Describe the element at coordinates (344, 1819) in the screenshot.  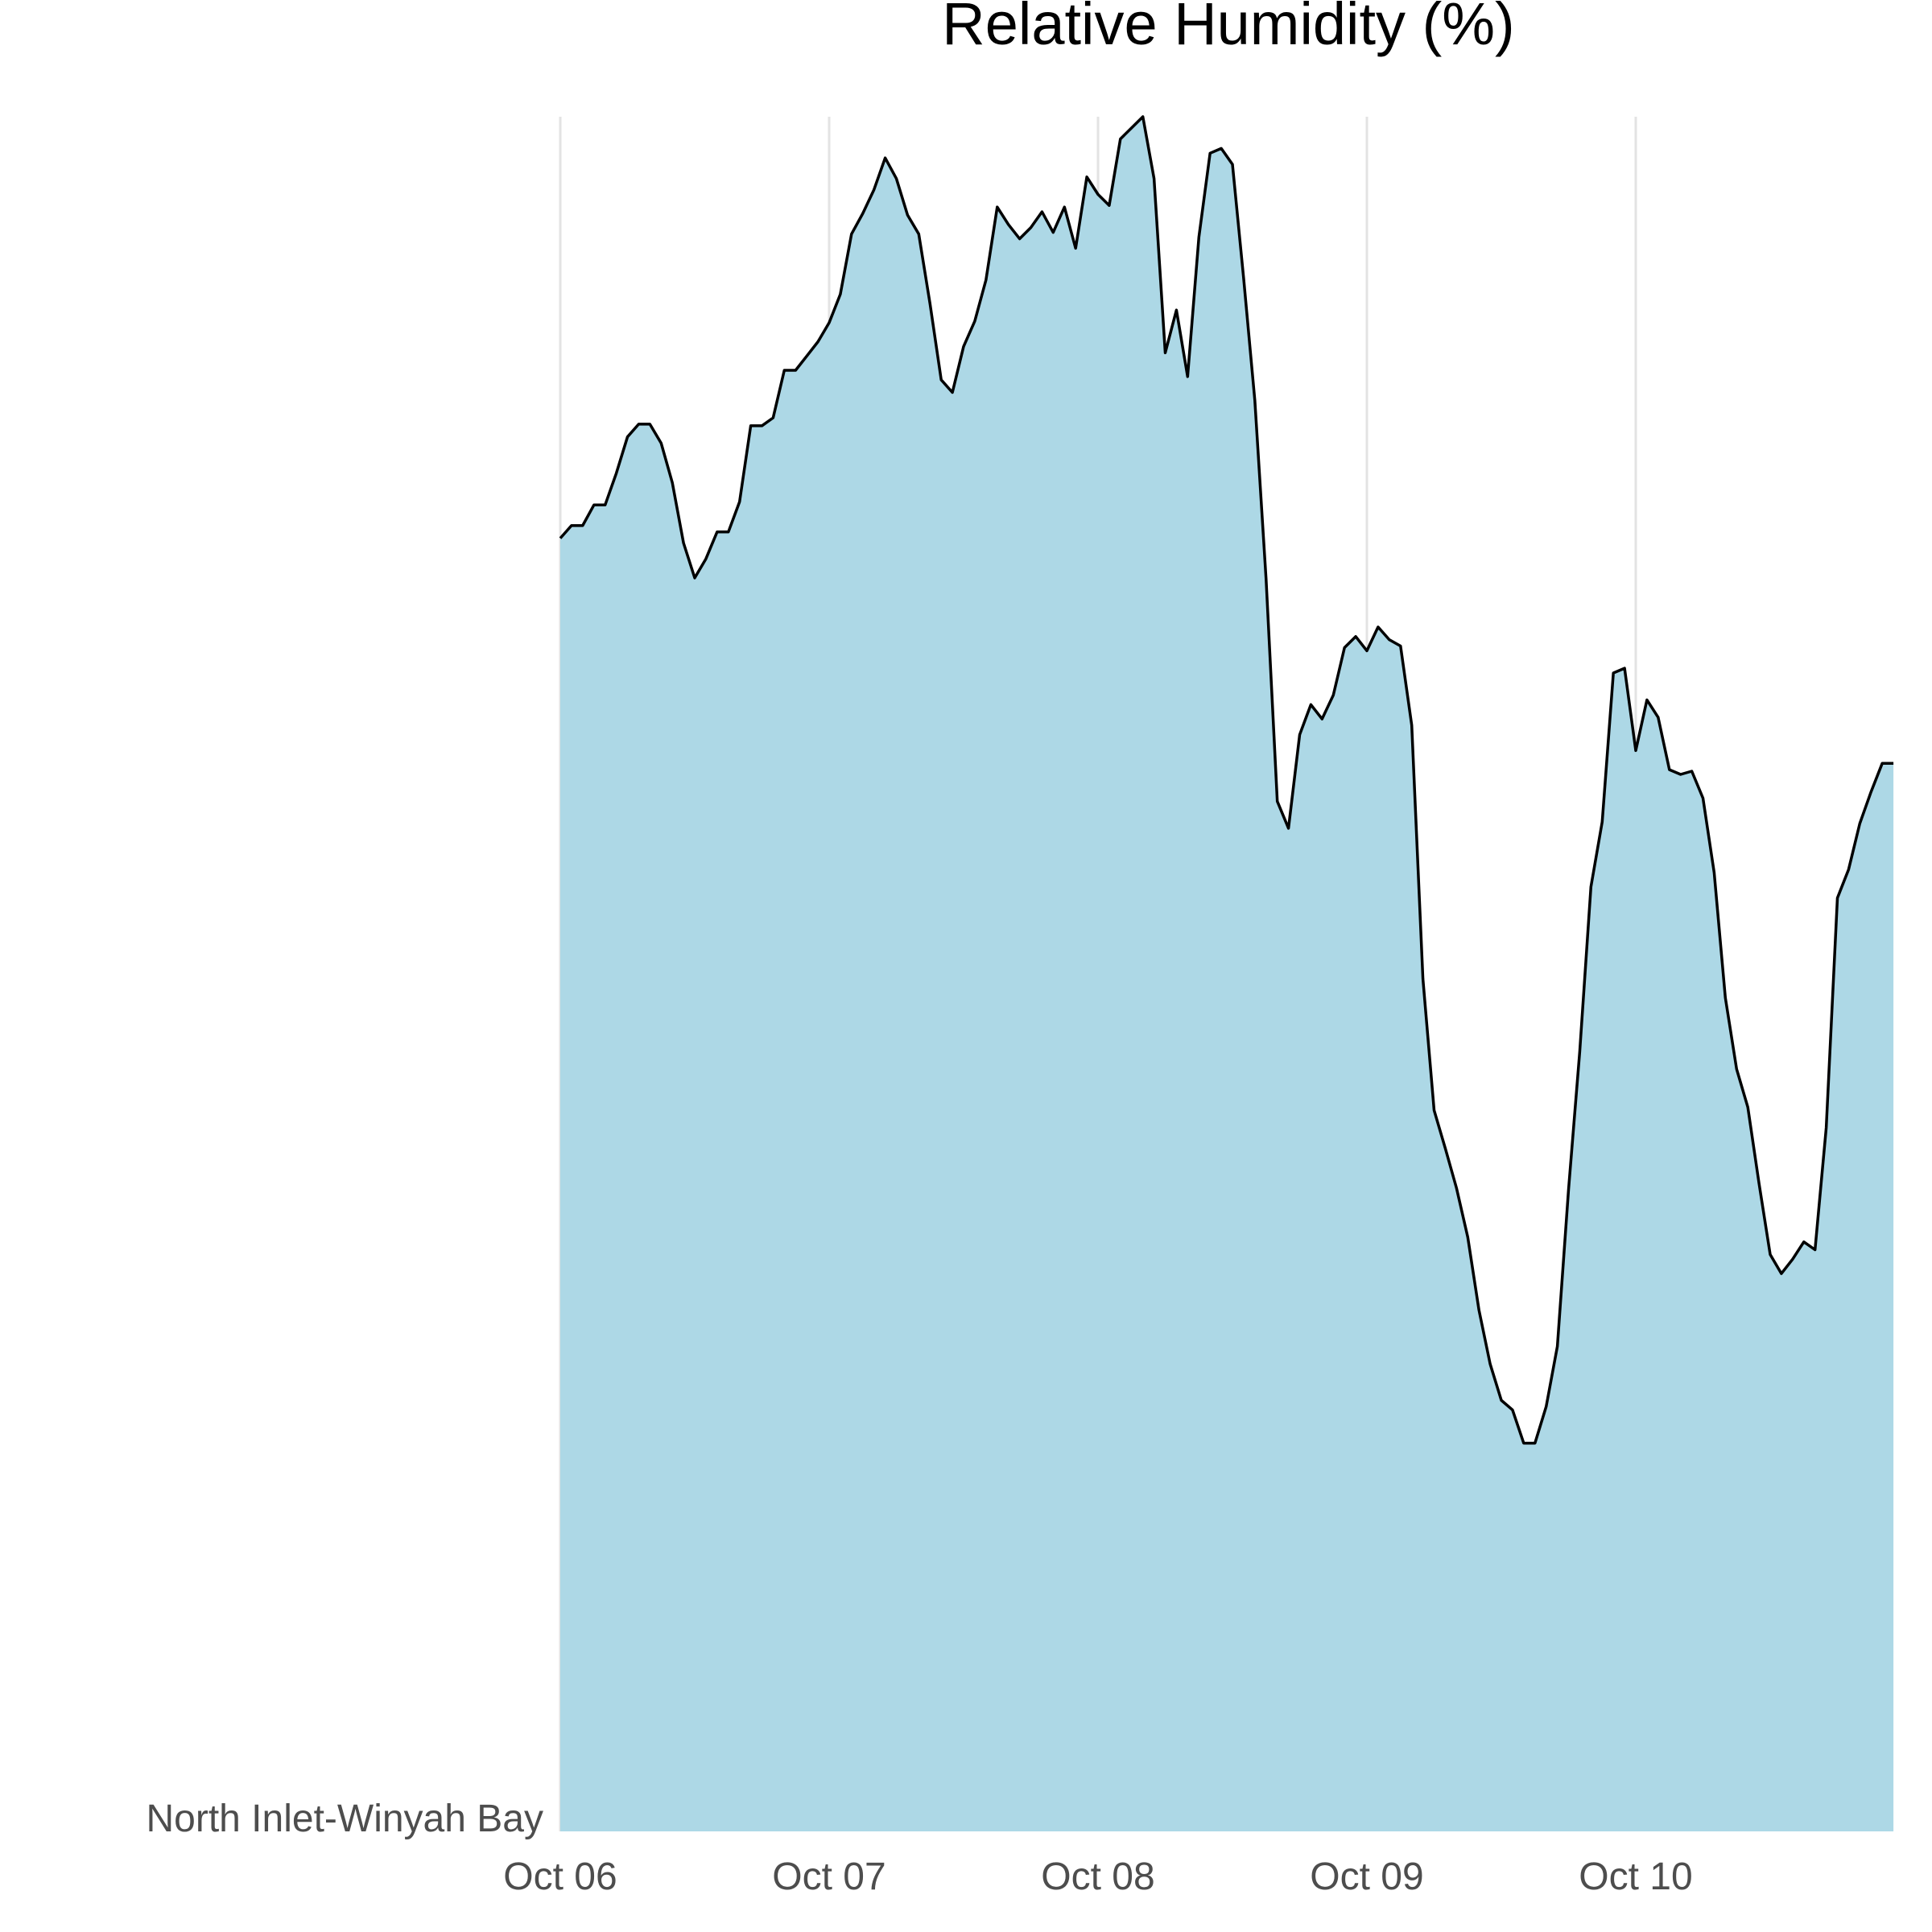
I see `y-category-label: North Inlet-Winyah Bay` at that location.